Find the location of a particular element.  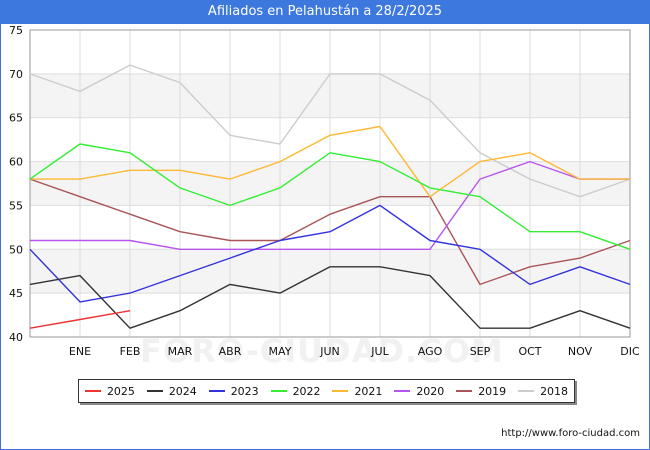

source-url: http://www.foro-ciudad.com is located at coordinates (570, 433).